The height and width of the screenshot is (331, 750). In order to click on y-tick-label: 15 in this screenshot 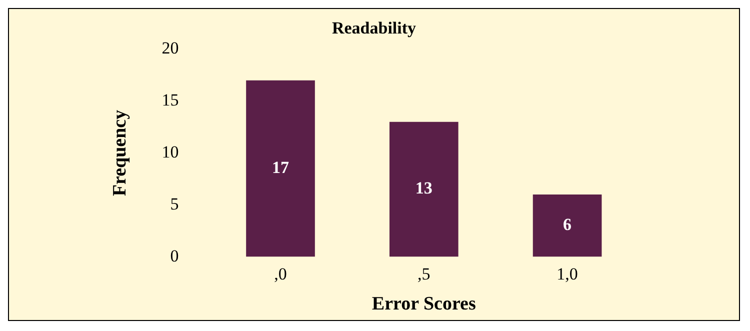, I will do `click(170, 100)`.